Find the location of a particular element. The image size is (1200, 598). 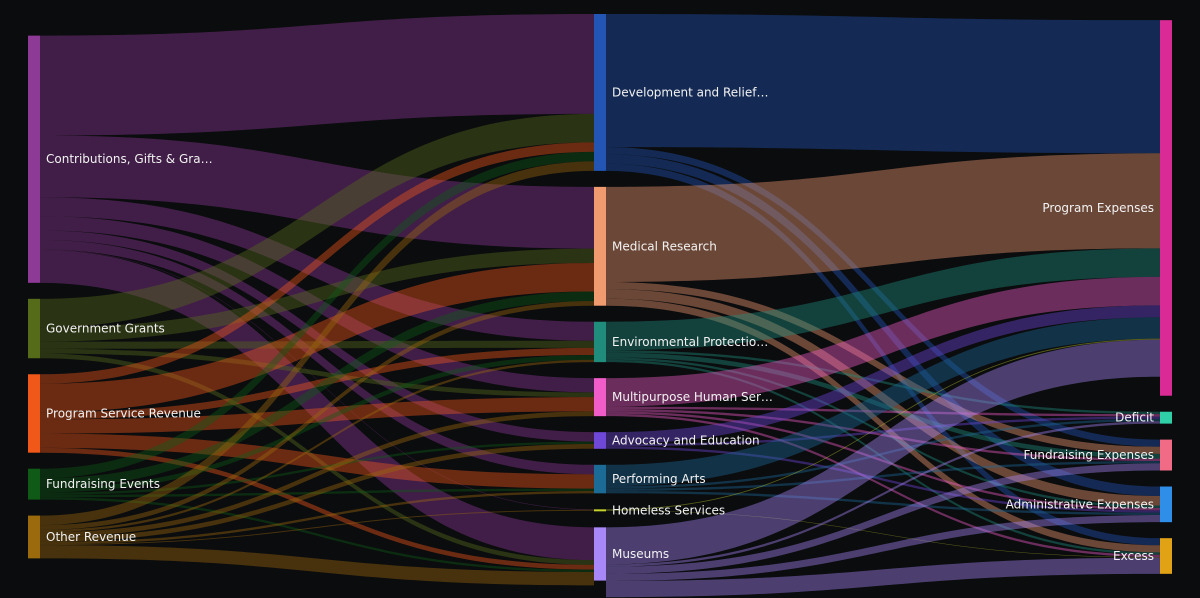

link-mhs-to-aexp is located at coordinates (883, 461).